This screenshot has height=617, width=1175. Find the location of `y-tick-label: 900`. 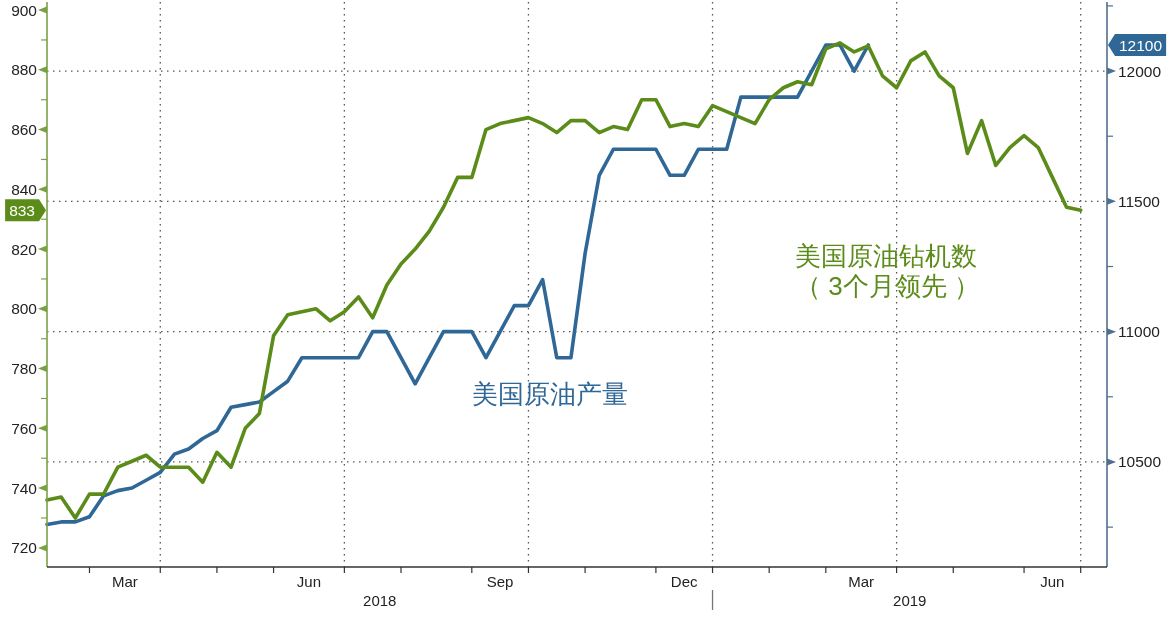

y-tick-label: 900 is located at coordinates (24, 10).